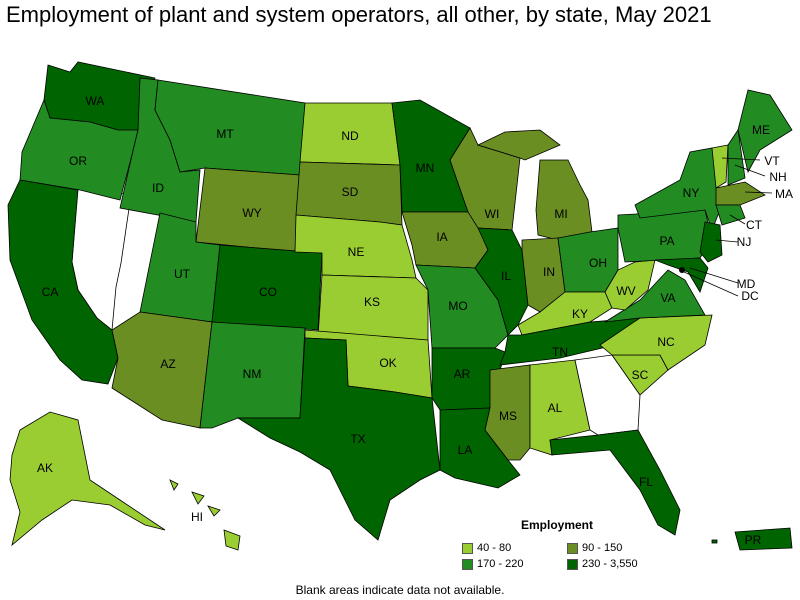 The width and height of the screenshot is (800, 600). Describe the element at coordinates (711, 242) in the screenshot. I see `state-nj` at that location.